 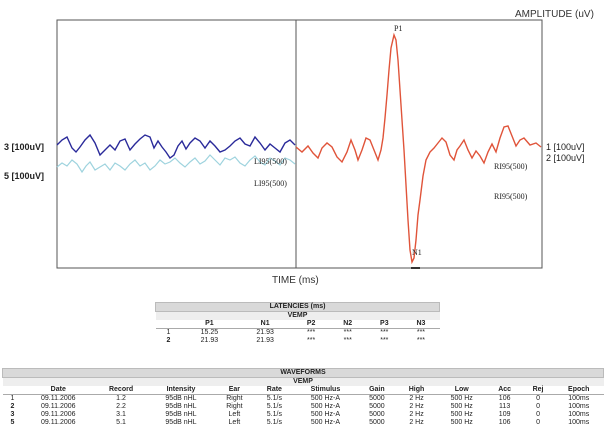 I want to click on cell-p1: 21.93, so click(x=209, y=340).